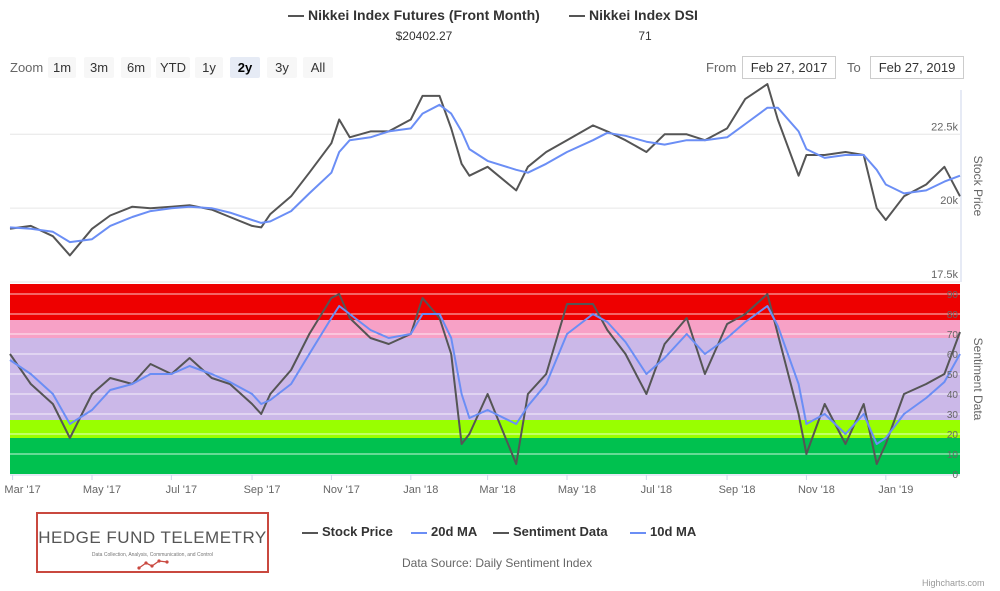 This screenshot has height=591, width=1000. What do you see at coordinates (420, 490) in the screenshot?
I see `x-tick-label: Jan '18` at bounding box center [420, 490].